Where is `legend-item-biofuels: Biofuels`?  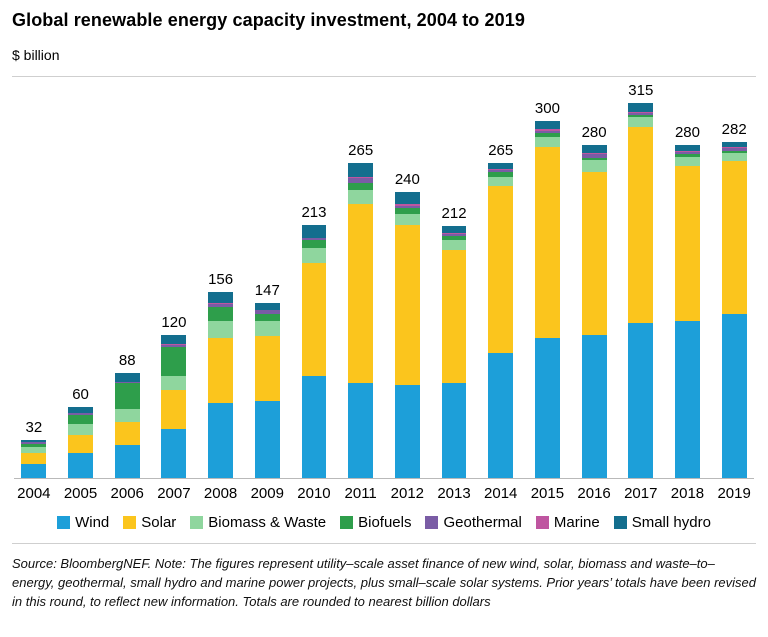 legend-item-biofuels: Biofuels is located at coordinates (375, 522).